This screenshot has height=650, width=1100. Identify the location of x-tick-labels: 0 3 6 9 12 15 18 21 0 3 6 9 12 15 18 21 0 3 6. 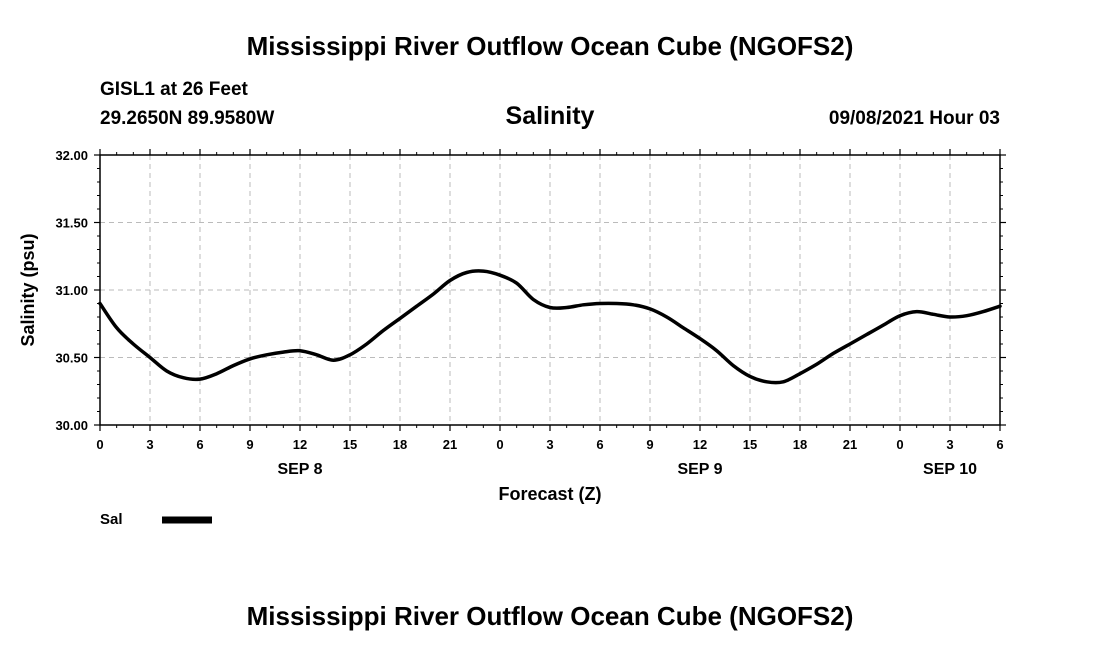
(549, 444).